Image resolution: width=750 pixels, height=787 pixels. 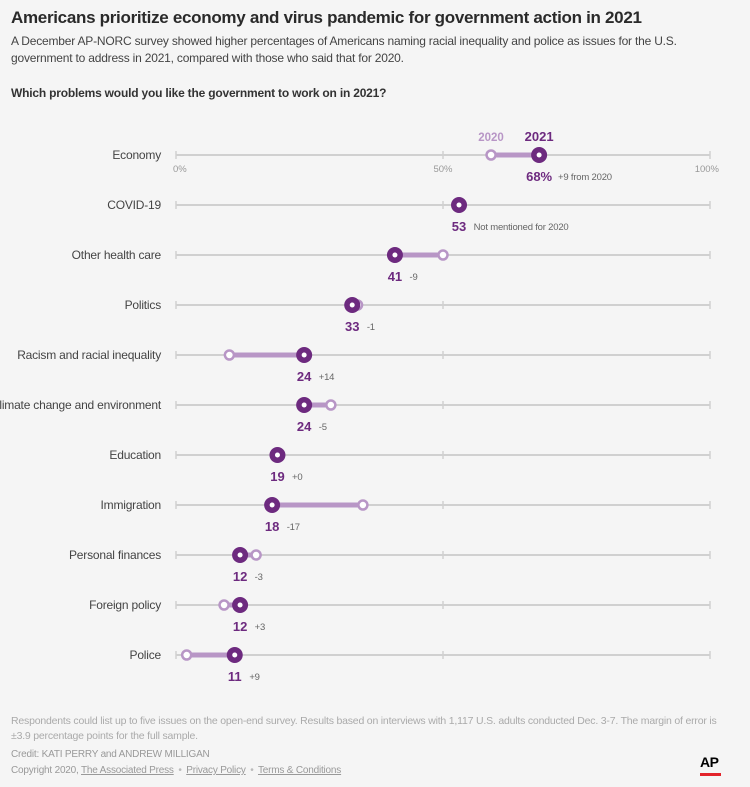 What do you see at coordinates (277, 476) in the screenshot?
I see `value-label: 19` at bounding box center [277, 476].